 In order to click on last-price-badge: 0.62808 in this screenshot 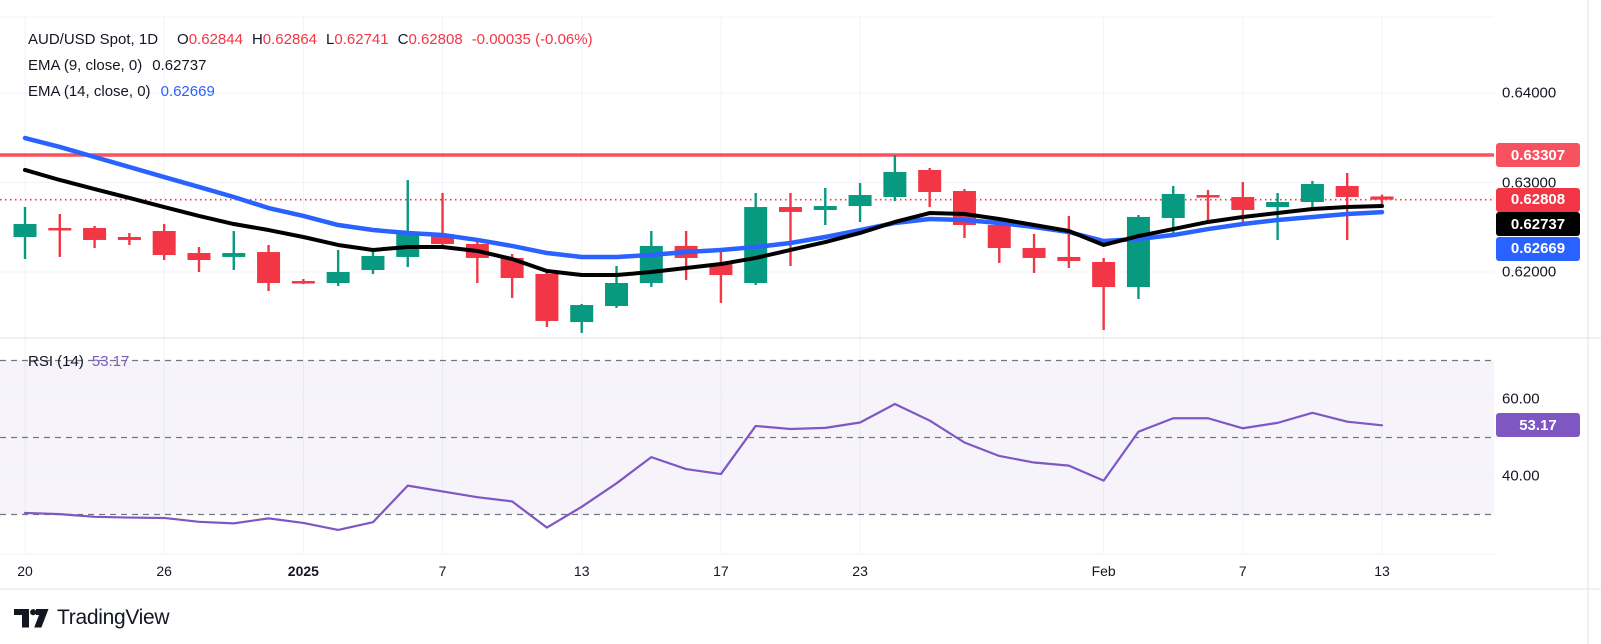, I will do `click(1538, 199)`.